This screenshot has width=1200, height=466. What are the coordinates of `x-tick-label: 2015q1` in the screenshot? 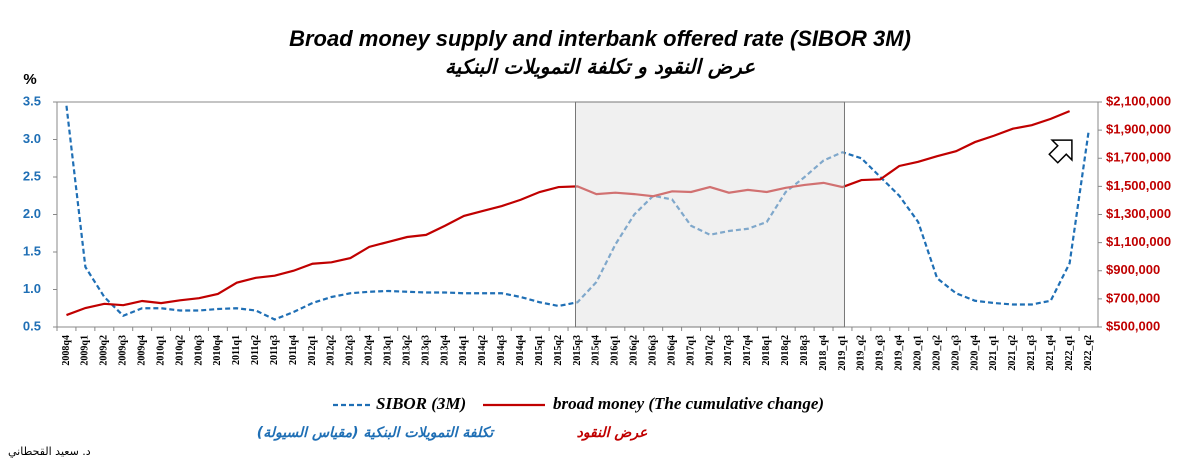 It's located at (539, 350).